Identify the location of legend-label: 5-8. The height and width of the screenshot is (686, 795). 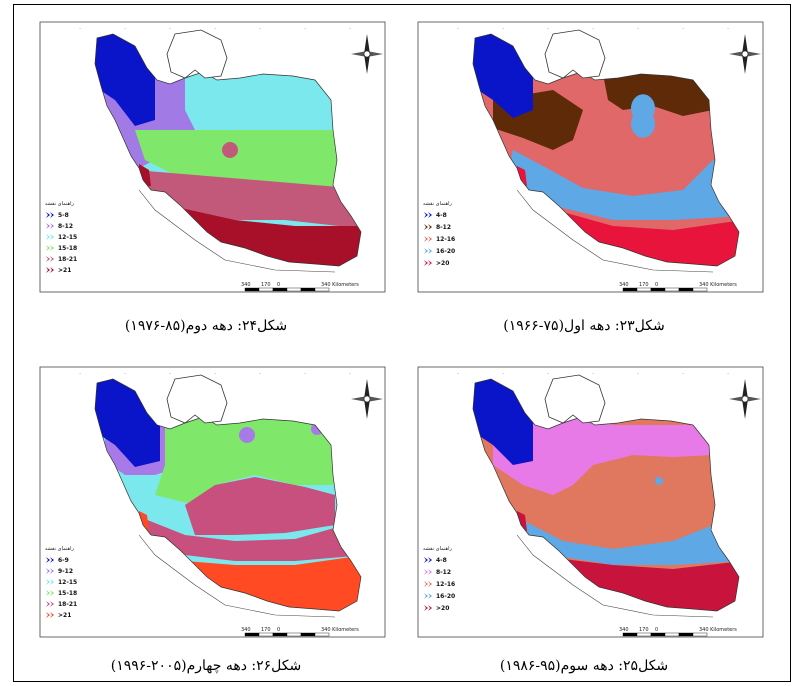
(63, 215).